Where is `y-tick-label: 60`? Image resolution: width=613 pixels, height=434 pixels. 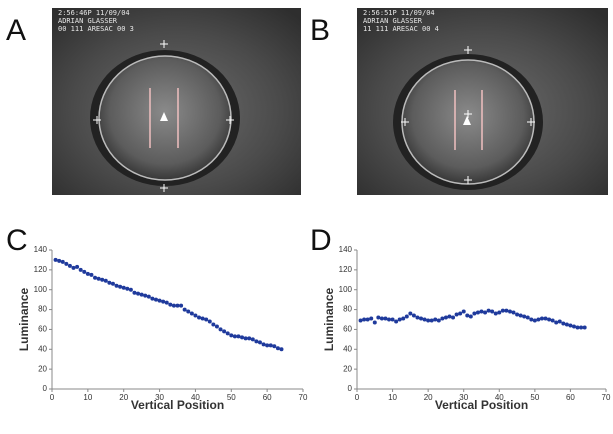 y-tick-label: 60 is located at coordinates (347, 329).